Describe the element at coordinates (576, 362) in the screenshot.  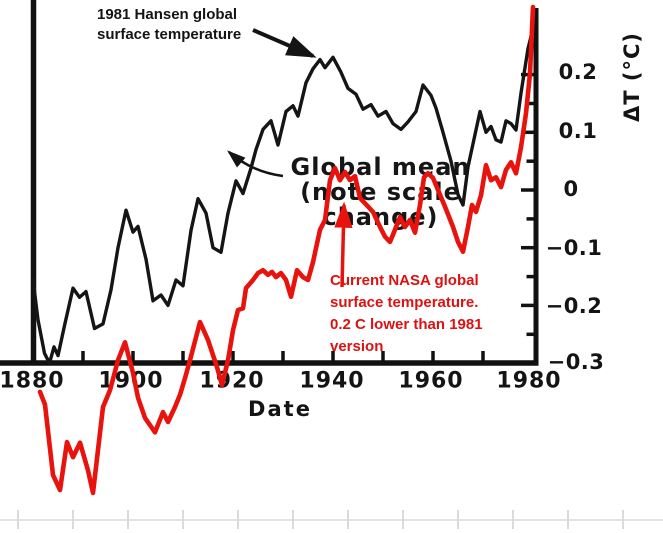
I see `y-tick-label--0.3: −0.3` at that location.